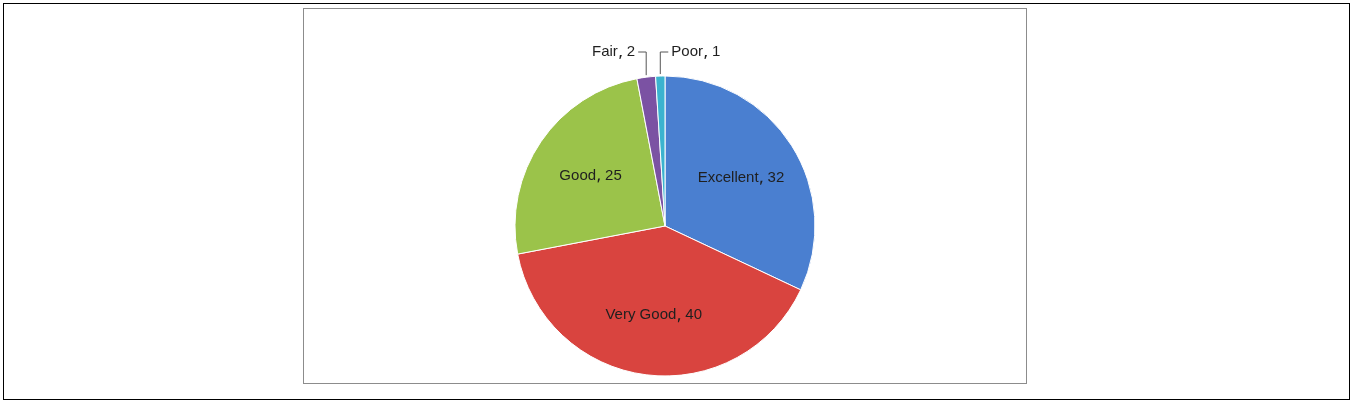 Image resolution: width=1353 pixels, height=405 pixels. I want to click on data-label: 25, so click(613, 174).